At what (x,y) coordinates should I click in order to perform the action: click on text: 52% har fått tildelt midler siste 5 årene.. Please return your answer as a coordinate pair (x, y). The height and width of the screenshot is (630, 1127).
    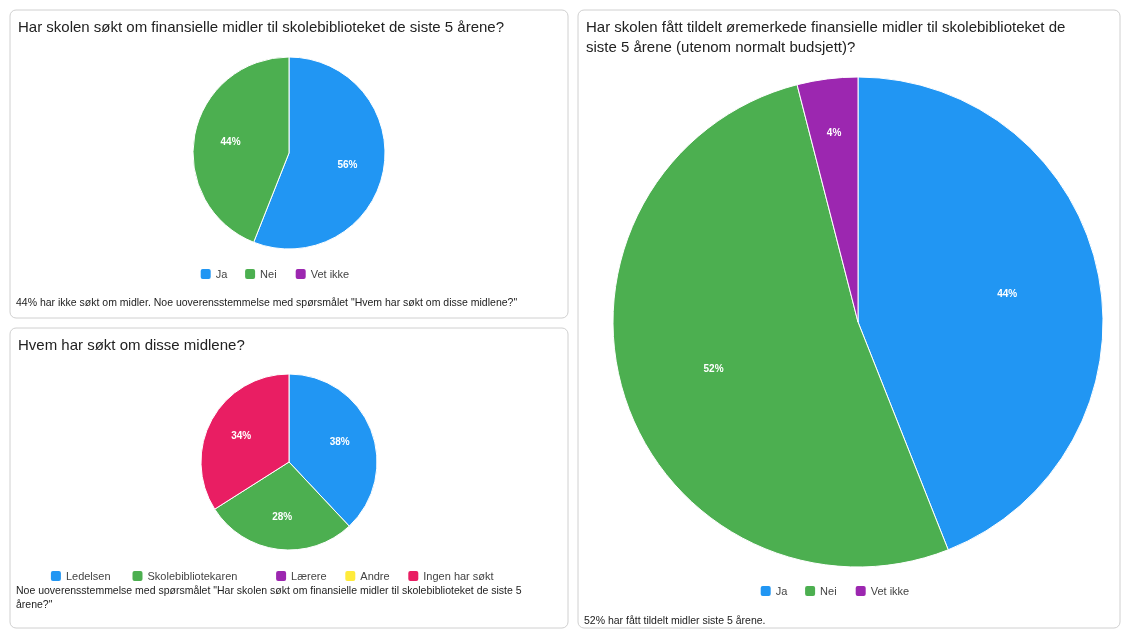
    Looking at the image, I should click on (675, 620).